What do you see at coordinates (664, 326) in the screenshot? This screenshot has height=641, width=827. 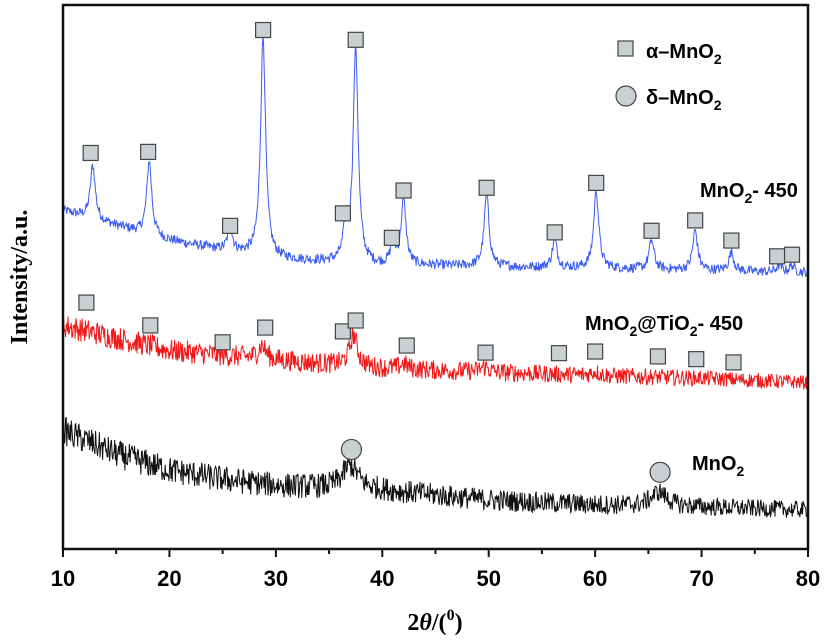 I see `series-label-mno2-tio2-450: MnO2@TiO2- 450` at bounding box center [664, 326].